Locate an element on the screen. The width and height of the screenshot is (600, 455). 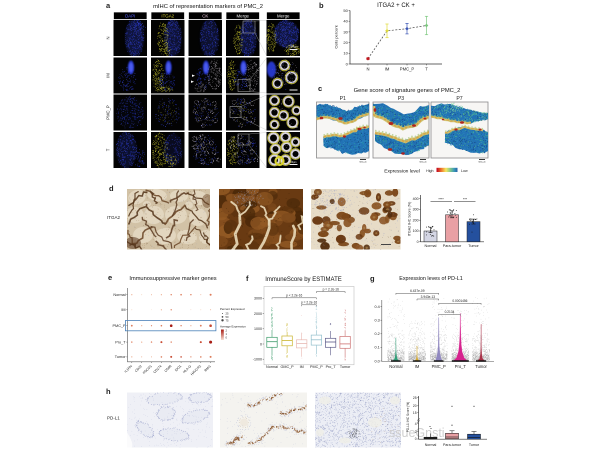
svg-text: 400 is located at coordinates (416, 199).